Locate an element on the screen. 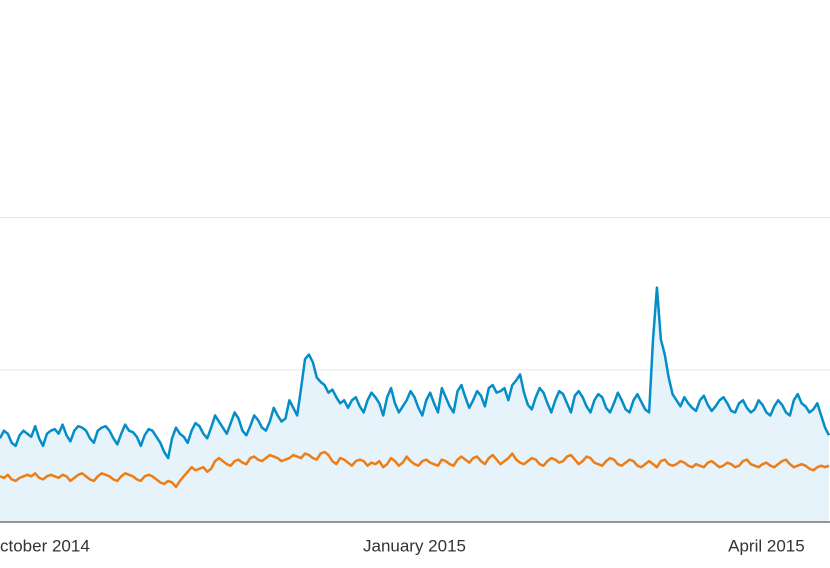 The width and height of the screenshot is (830, 568). line is located at coordinates (415, 469).